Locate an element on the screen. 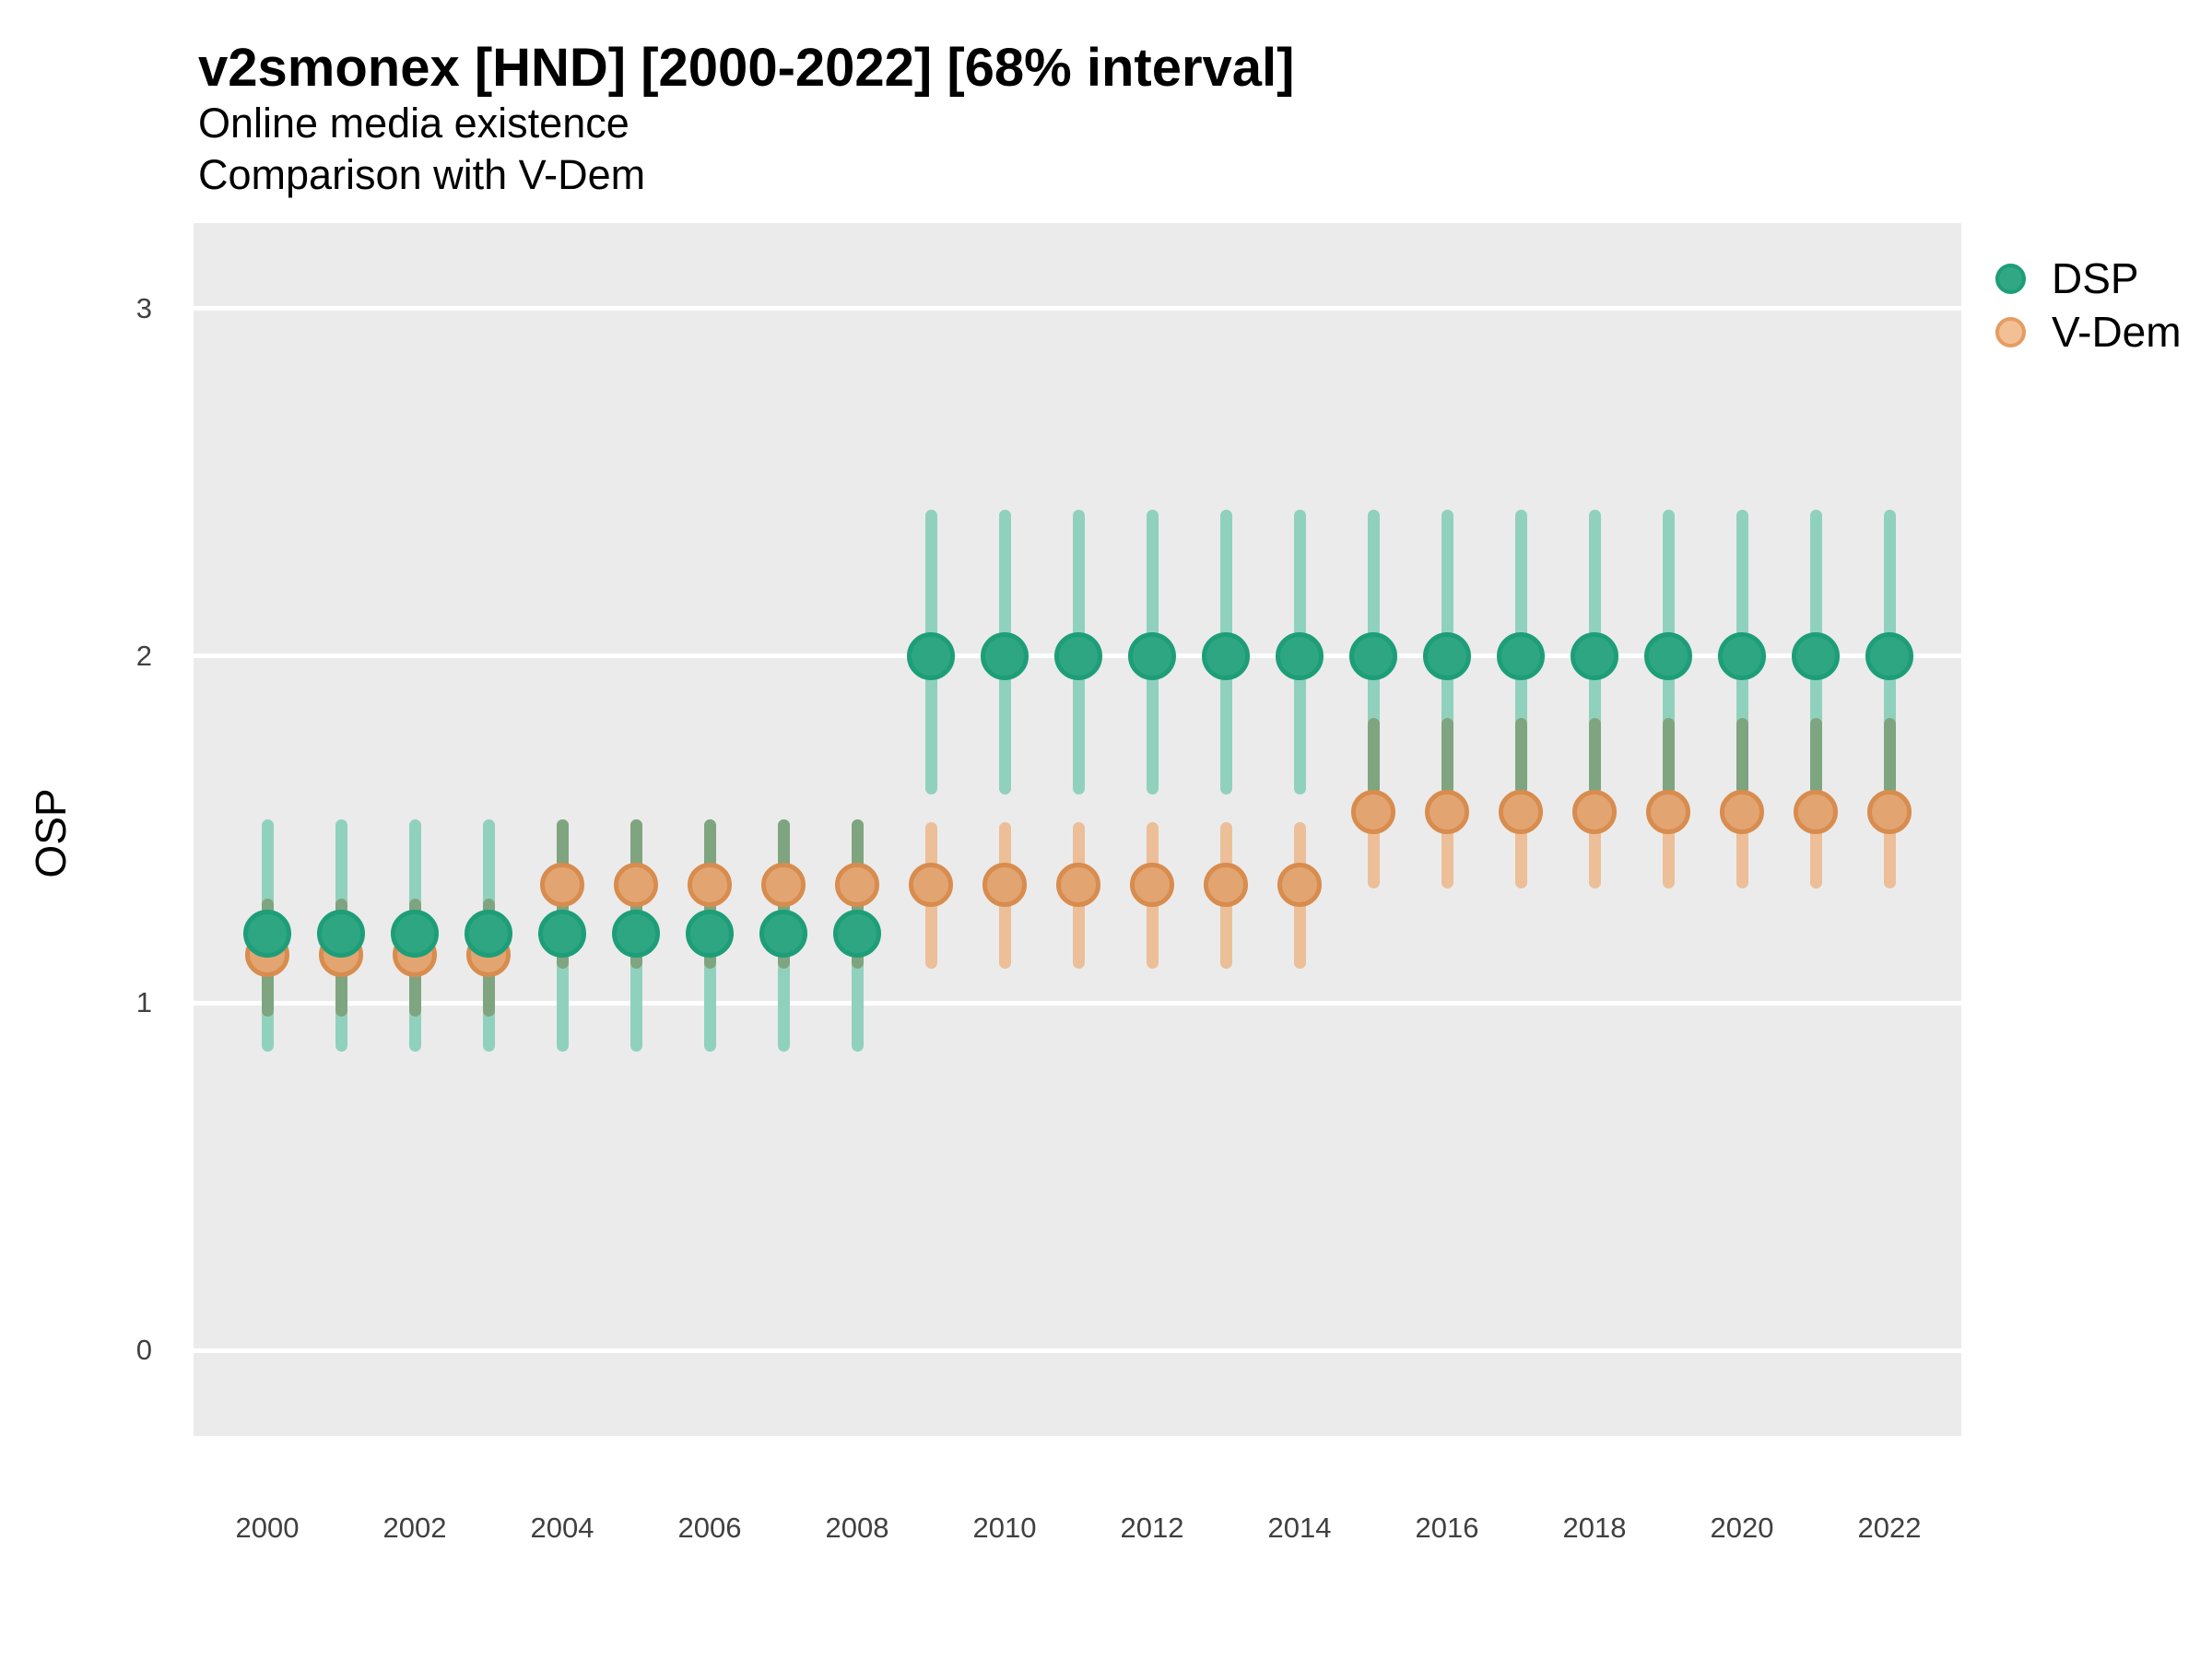 The image size is (2212, 1659). interval-overlap-2015 is located at coordinates (1373, 756).